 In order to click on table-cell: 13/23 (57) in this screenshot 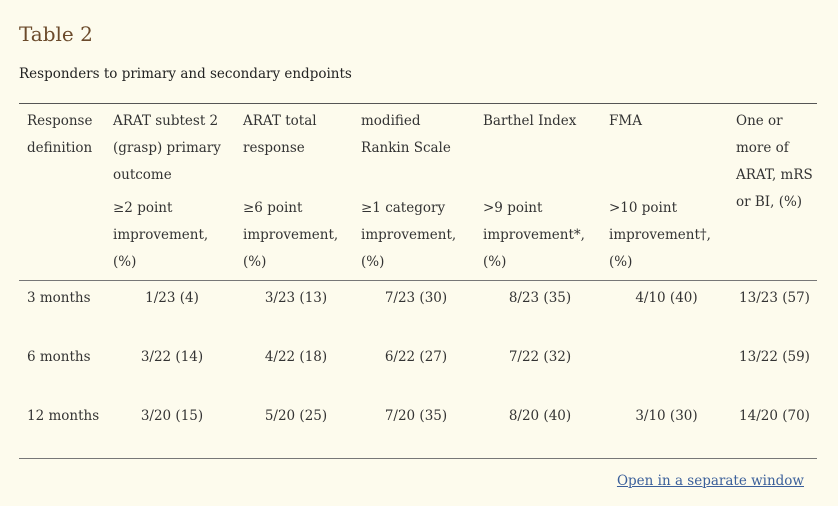, I will do `click(774, 298)`.